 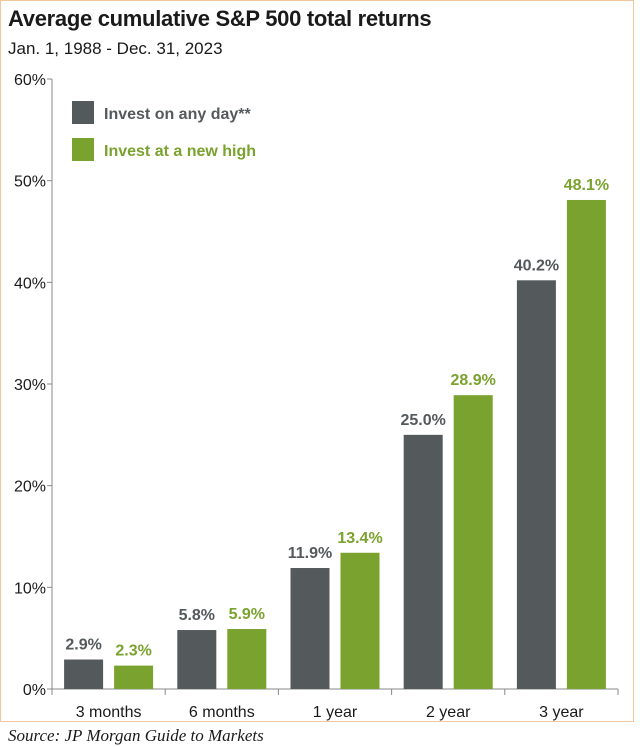 I want to click on y-tick-label: 10%, so click(x=30, y=588).